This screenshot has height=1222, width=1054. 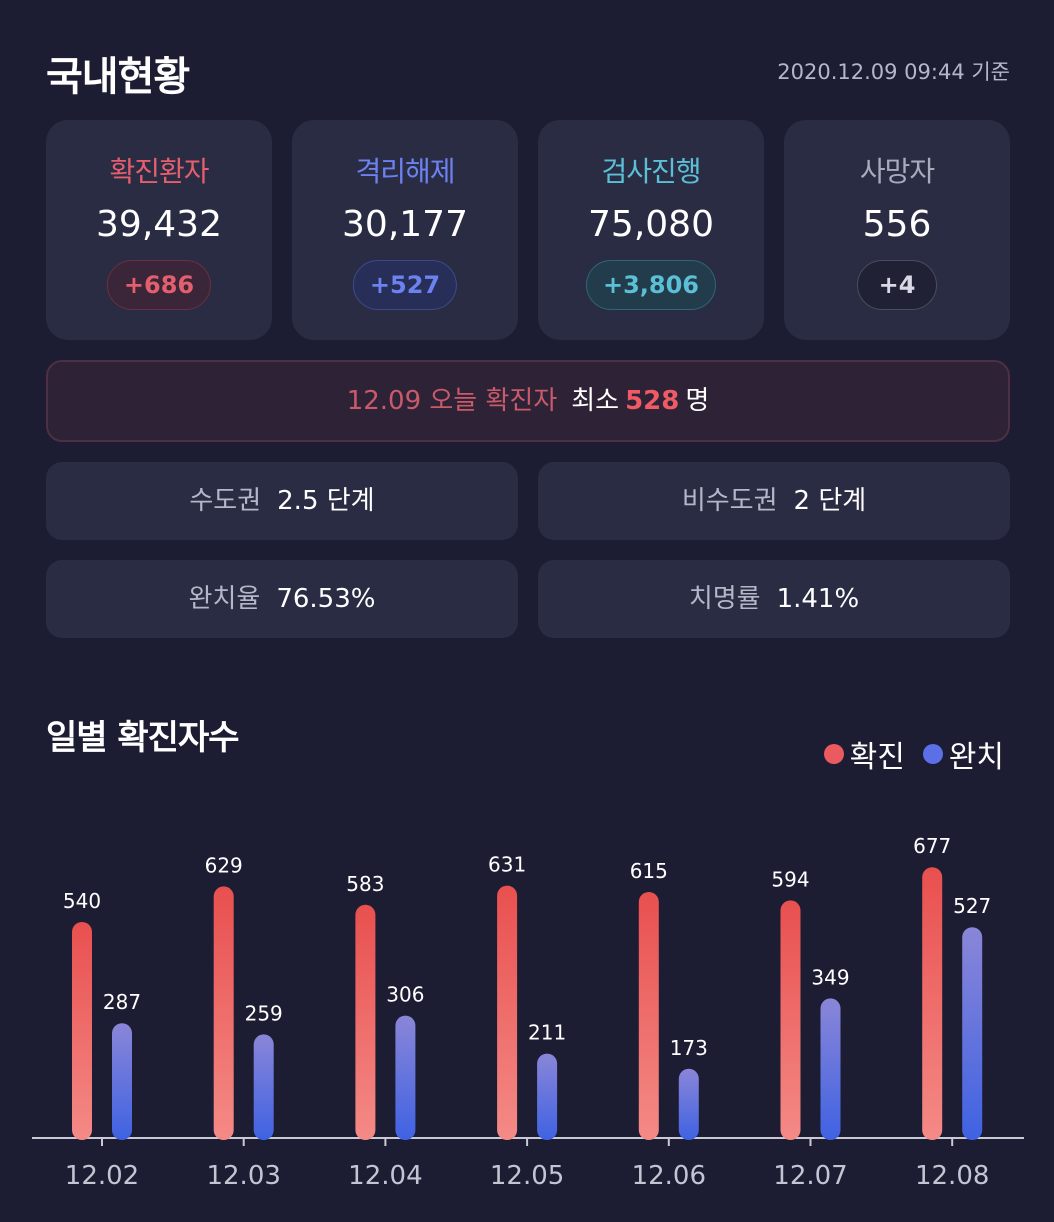 I want to click on info-value: 76.53%, so click(x=326, y=599).